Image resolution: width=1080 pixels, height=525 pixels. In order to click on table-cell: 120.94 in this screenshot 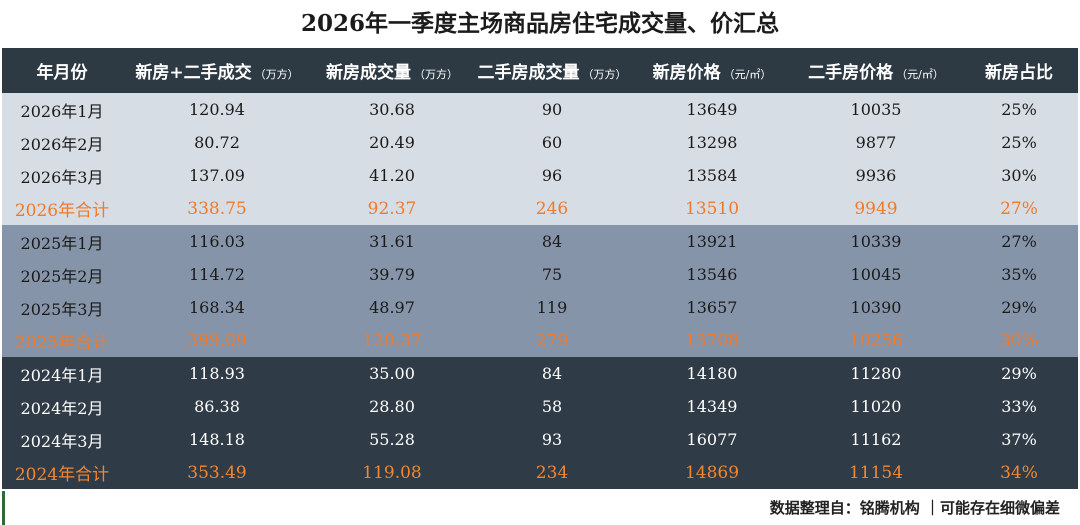, I will do `click(217, 109)`.